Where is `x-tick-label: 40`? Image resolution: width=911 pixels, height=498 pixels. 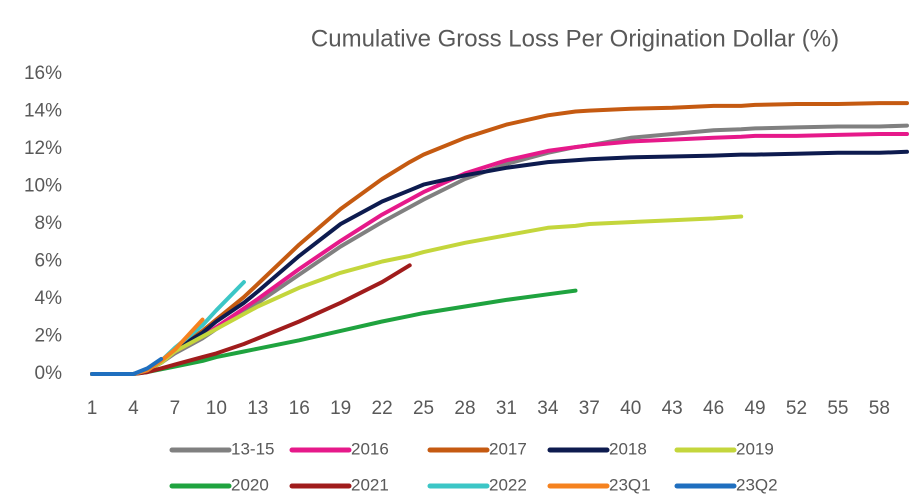
x-tick-label: 40 is located at coordinates (630, 408).